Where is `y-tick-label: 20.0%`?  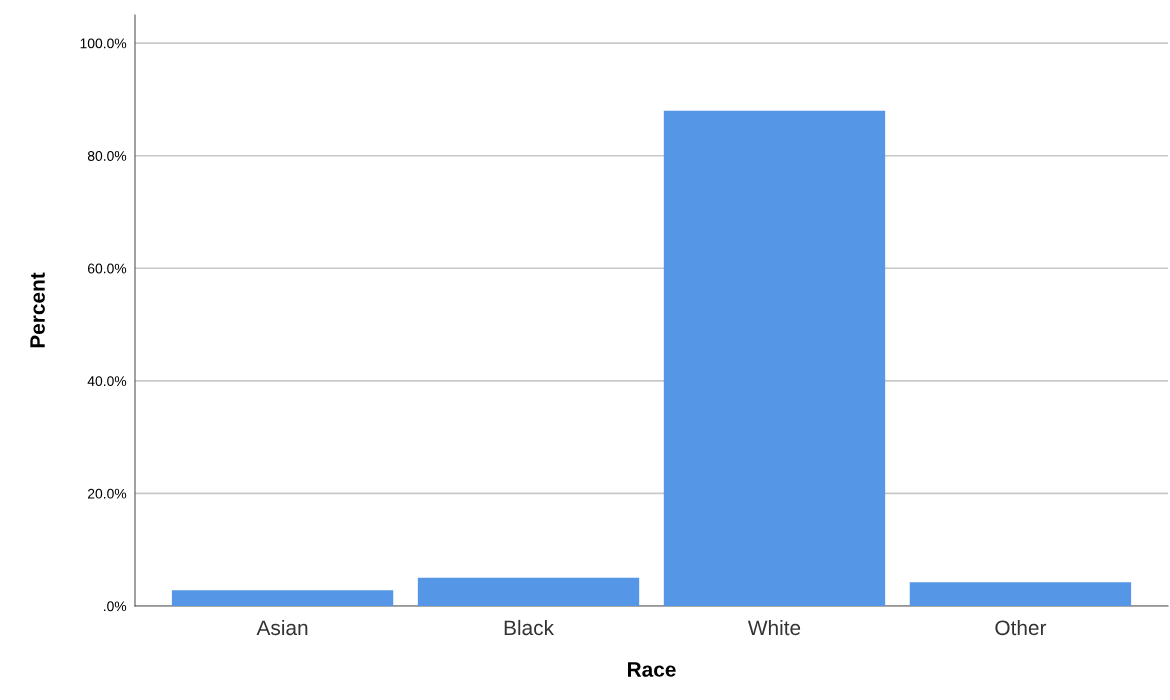
y-tick-label: 20.0% is located at coordinates (107, 493).